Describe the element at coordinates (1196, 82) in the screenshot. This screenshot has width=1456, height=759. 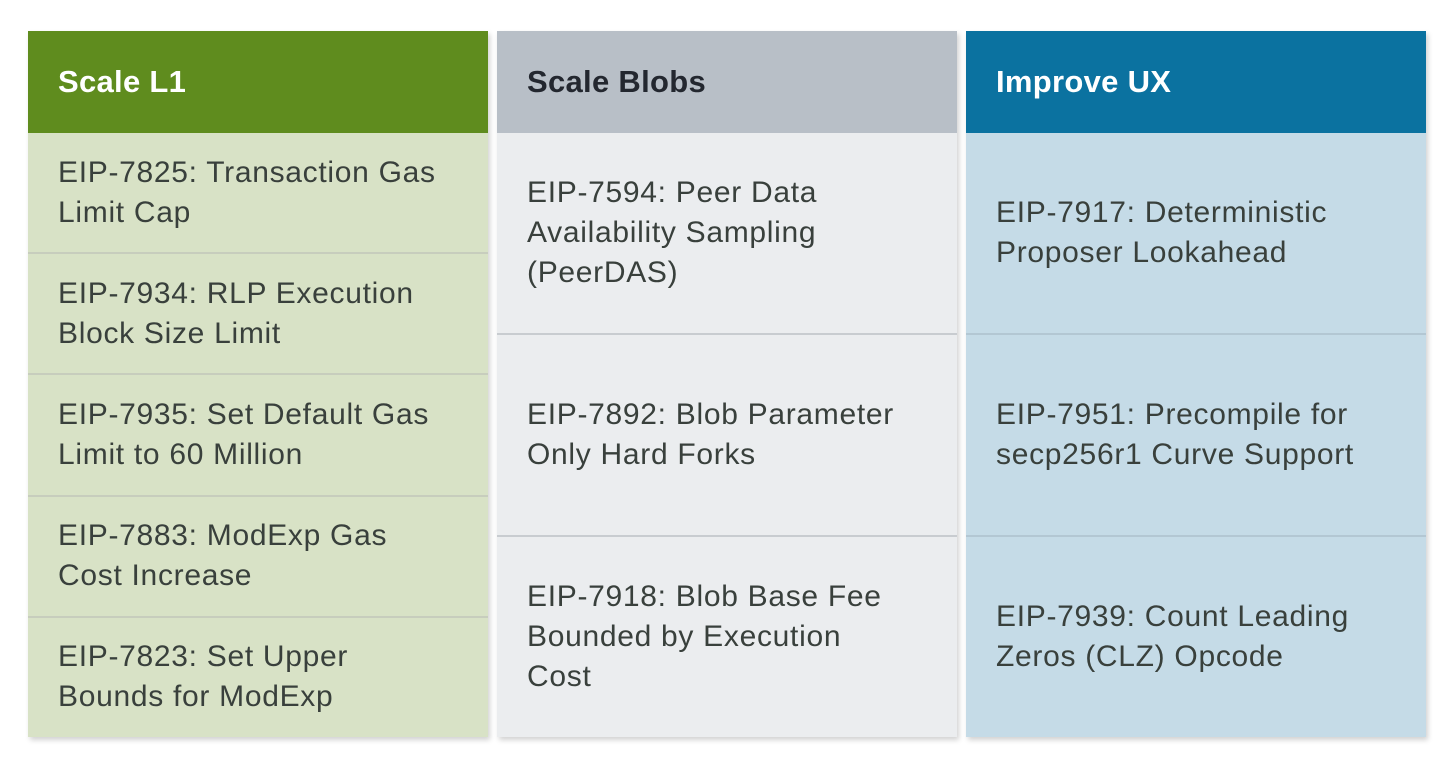
I see `column-header-improve-ux: Improve UX` at that location.